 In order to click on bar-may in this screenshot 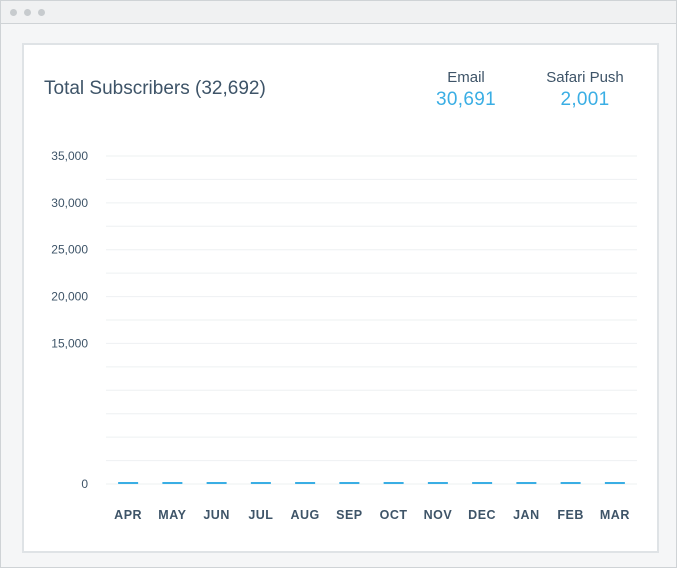, I will do `click(172, 483)`.